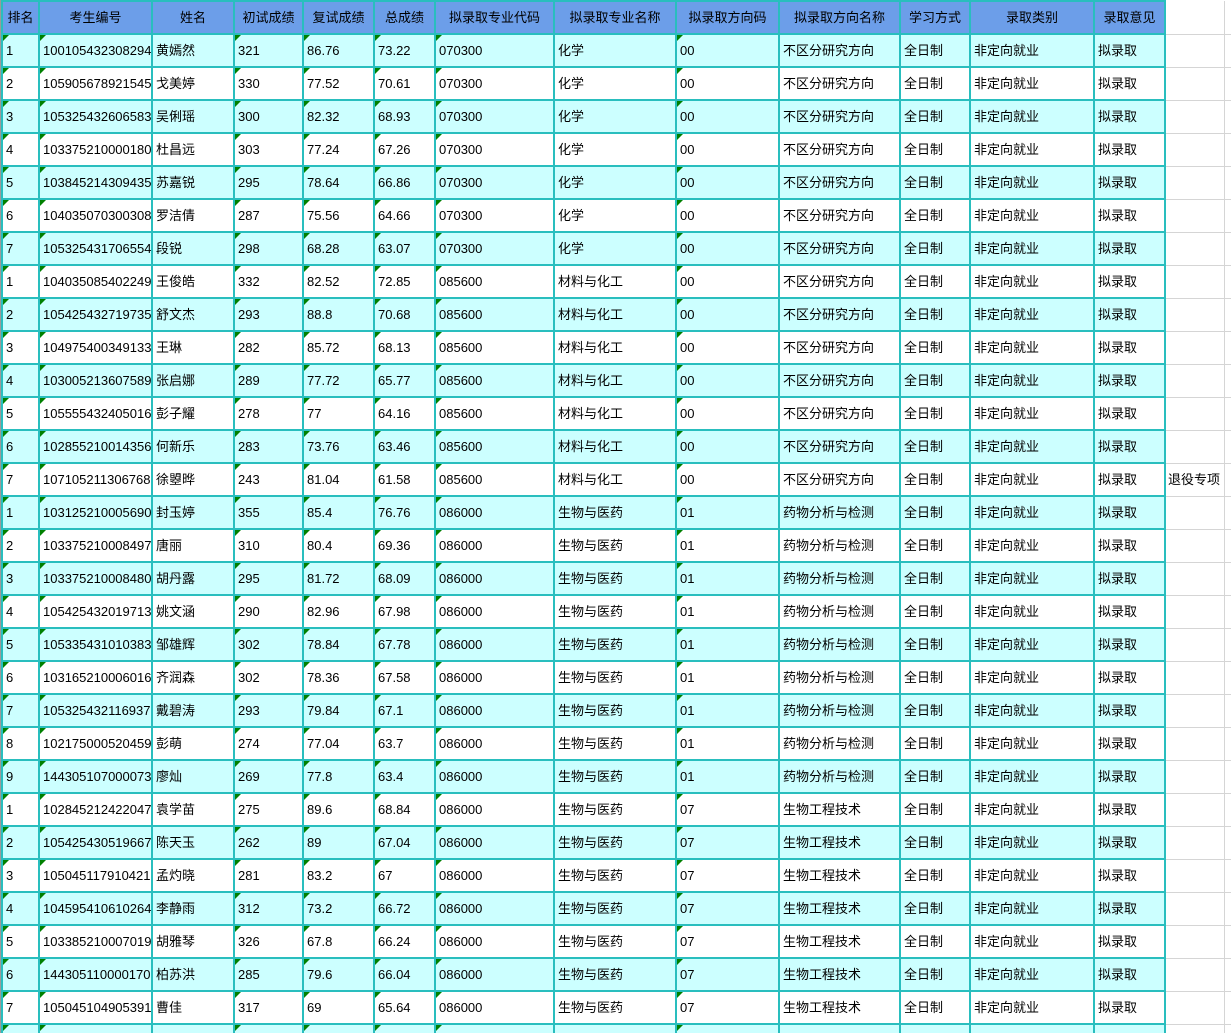  I want to click on cell-retest-score: 69, so click(338, 1007).